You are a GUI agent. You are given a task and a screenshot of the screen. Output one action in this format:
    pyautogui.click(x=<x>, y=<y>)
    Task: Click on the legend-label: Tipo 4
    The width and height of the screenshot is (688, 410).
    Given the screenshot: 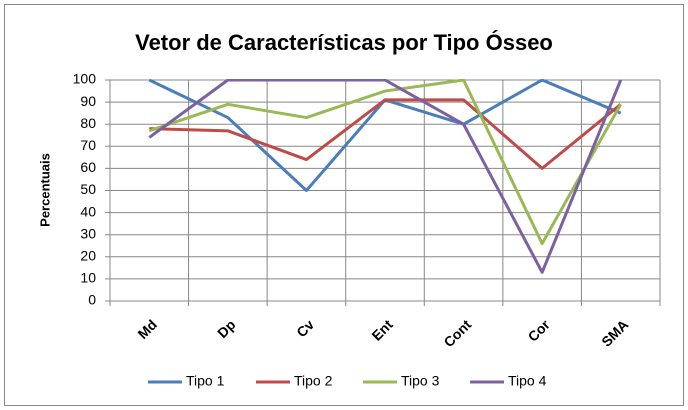 What is the action you would take?
    pyautogui.click(x=527, y=381)
    